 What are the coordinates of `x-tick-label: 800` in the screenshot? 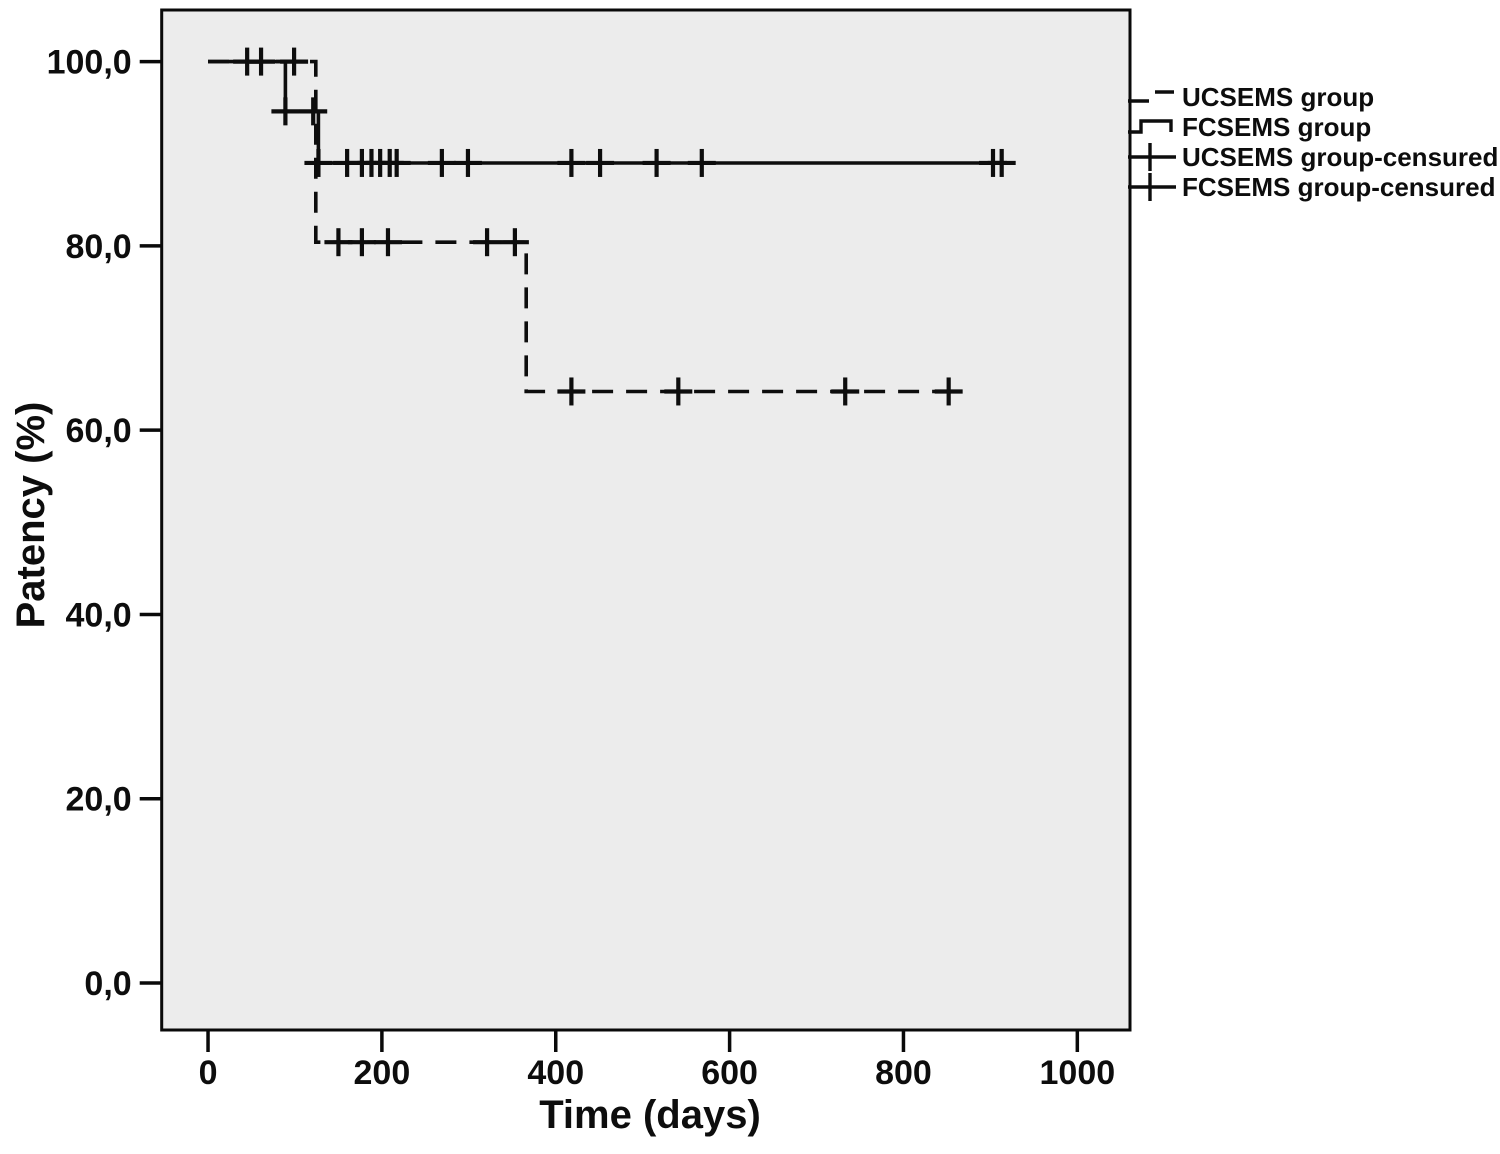 It's located at (903, 1073).